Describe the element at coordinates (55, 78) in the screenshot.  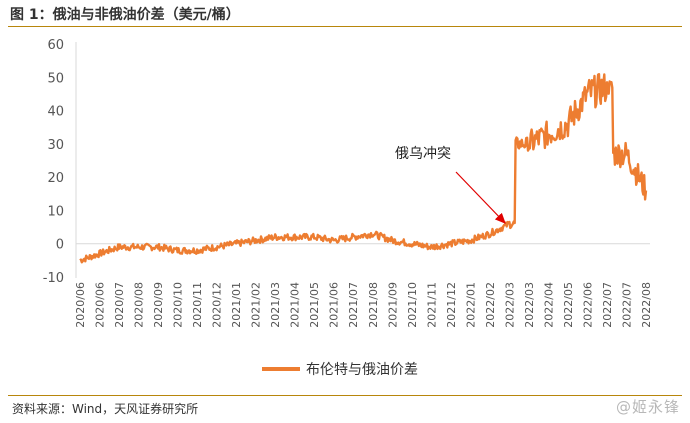
I see `y-tick-label: 50` at that location.